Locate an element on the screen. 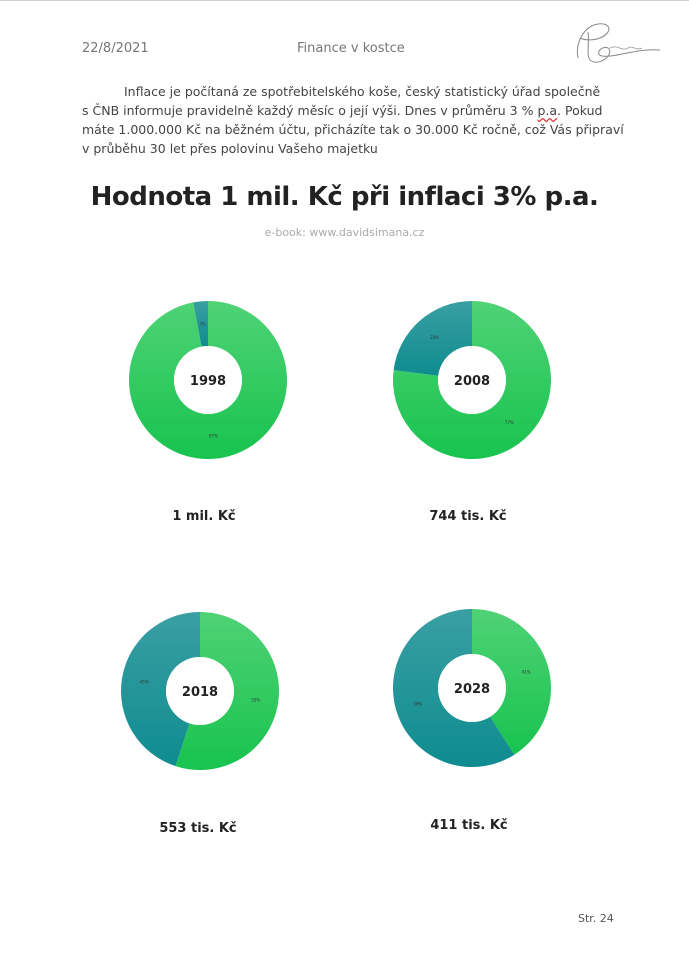 This screenshot has height=967, width=689. donut-year-label: 2018 is located at coordinates (200, 692).